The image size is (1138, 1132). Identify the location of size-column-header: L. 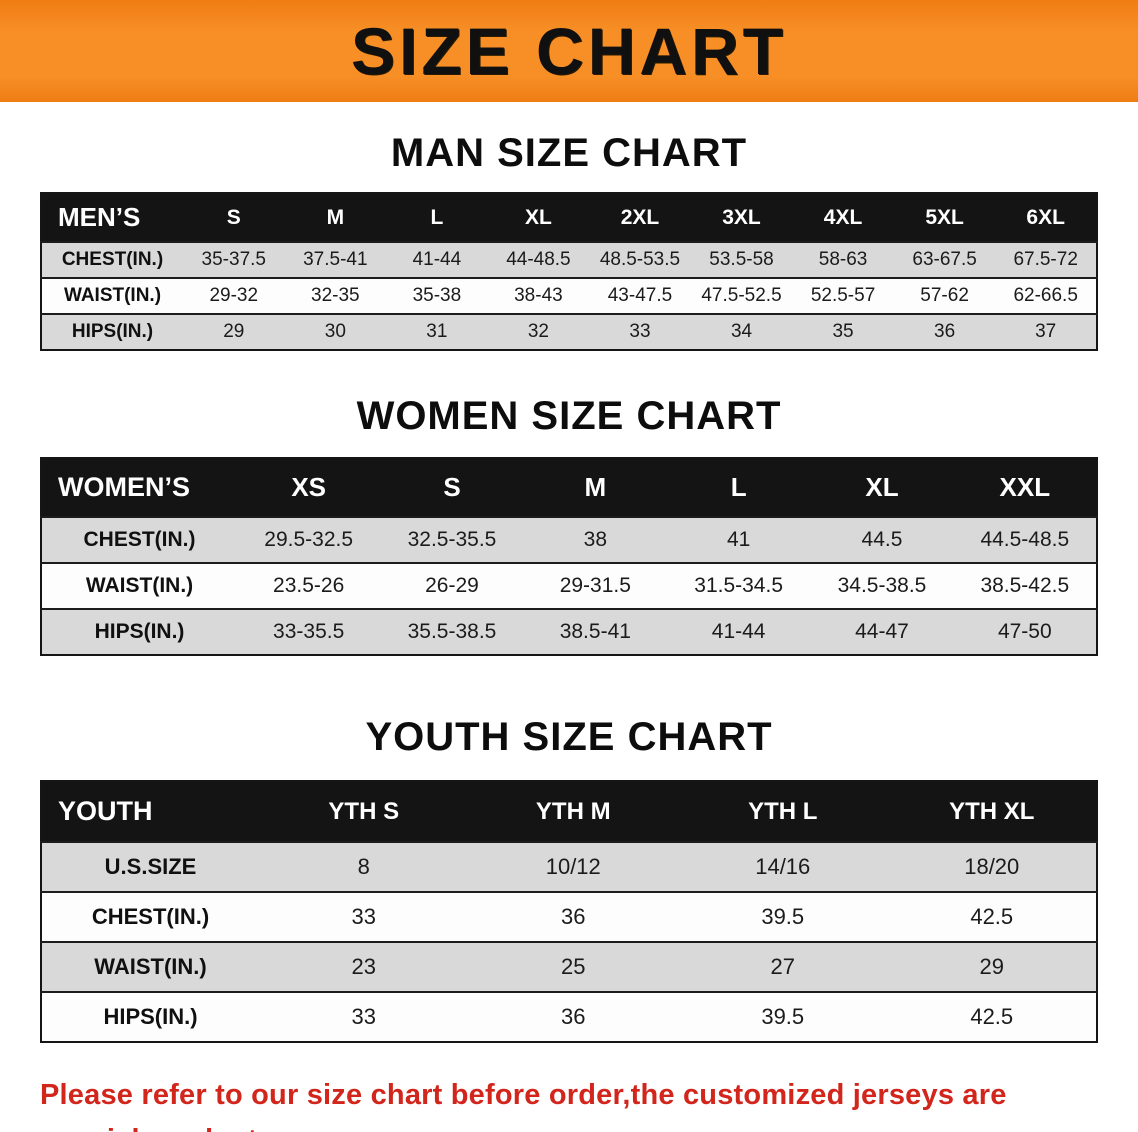
(738, 487).